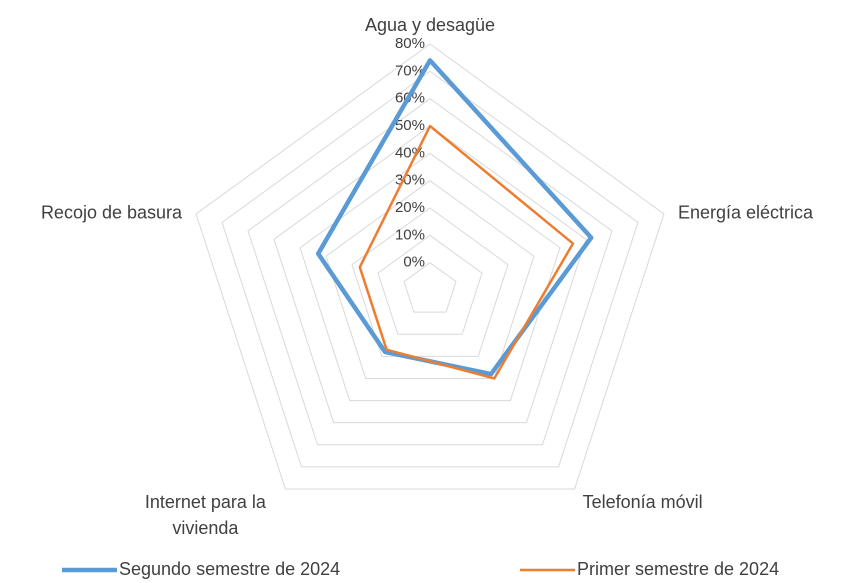 Image resolution: width=856 pixels, height=583 pixels. Describe the element at coordinates (229, 569) in the screenshot. I see `legend-label: Segundo semestre de 2024` at that location.